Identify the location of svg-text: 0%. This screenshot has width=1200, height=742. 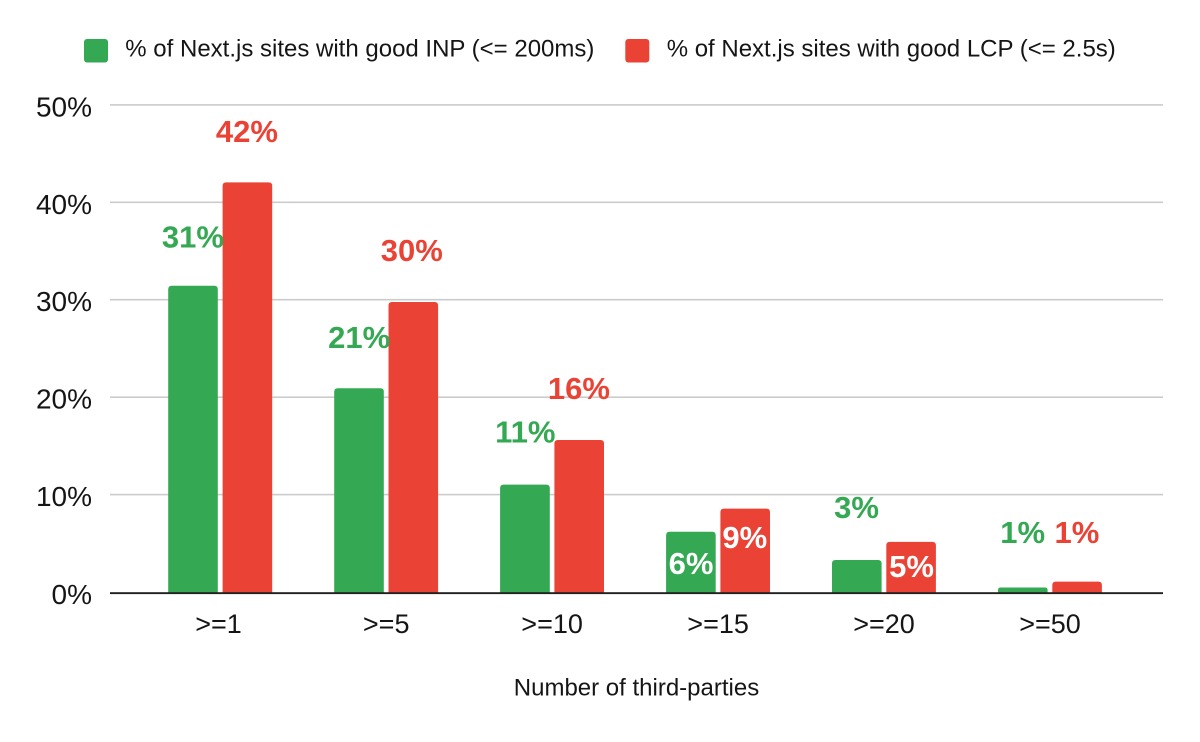
(72, 594).